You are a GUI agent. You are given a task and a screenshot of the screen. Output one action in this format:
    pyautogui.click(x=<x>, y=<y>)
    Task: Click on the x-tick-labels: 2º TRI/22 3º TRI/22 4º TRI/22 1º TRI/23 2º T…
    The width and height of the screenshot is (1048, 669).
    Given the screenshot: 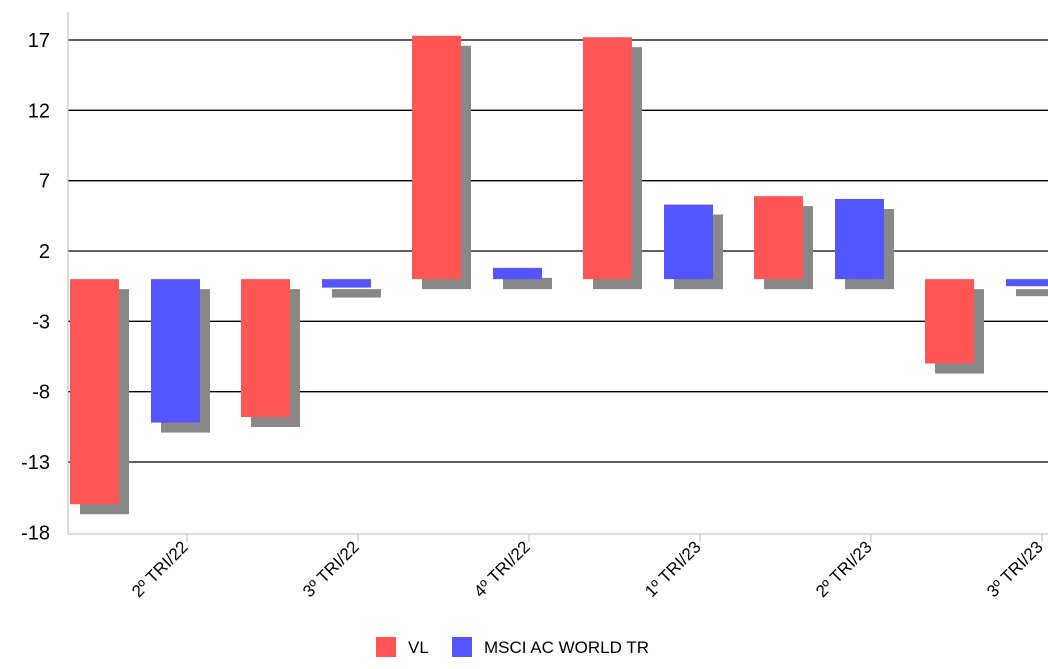 What is the action you would take?
    pyautogui.click(x=587, y=567)
    